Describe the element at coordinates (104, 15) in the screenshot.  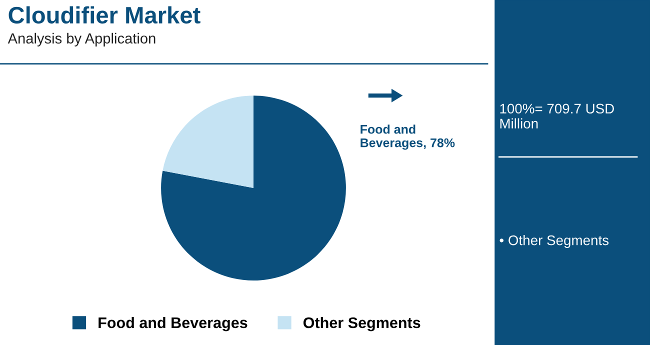
I see `chart-title: Cloudifier Market` at that location.